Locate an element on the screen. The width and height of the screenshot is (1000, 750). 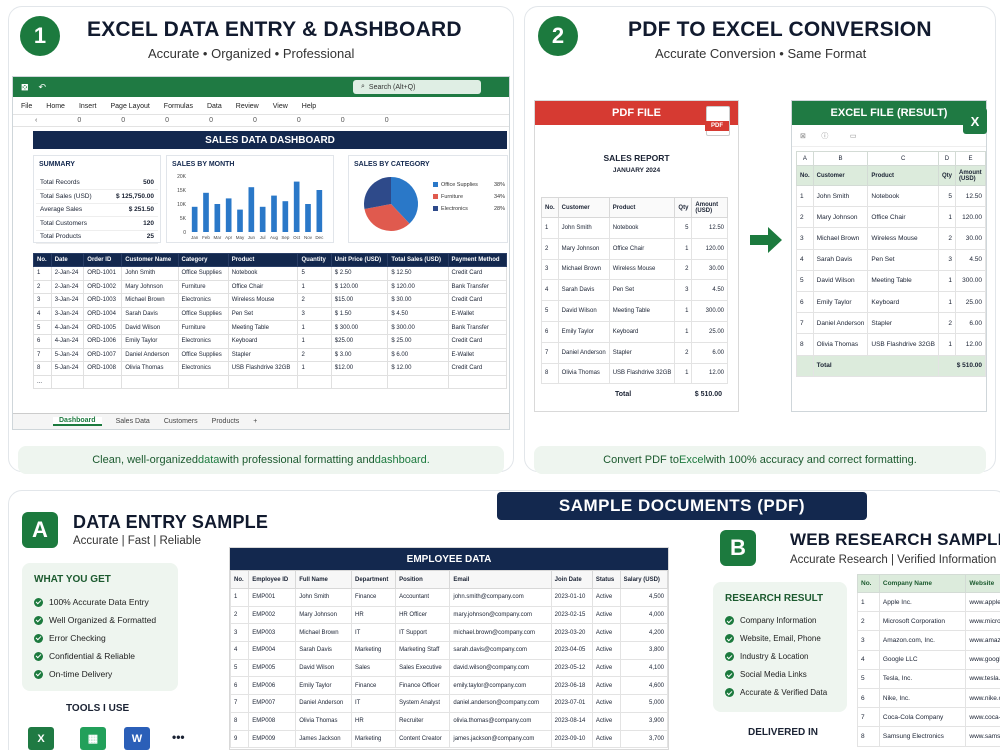
table-cell: james.jackson@company.com is located at coordinates (500, 739).